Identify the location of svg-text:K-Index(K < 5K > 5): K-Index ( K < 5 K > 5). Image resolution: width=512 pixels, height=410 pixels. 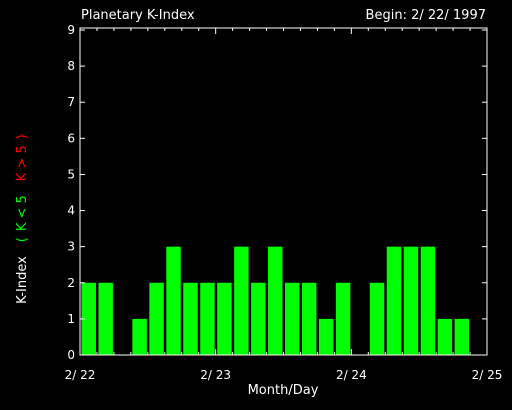
(22, 219).